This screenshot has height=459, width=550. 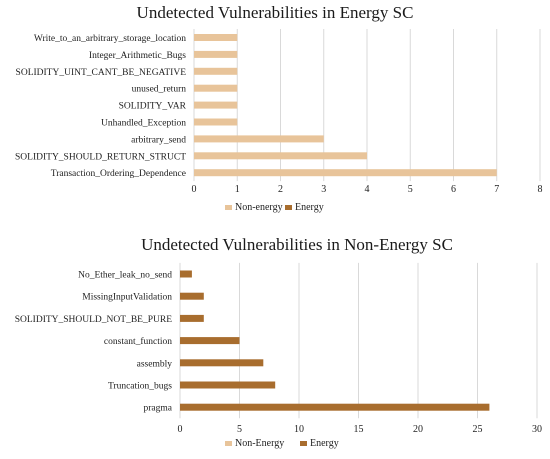 What do you see at coordinates (237, 189) in the screenshot?
I see `x-tick-label: 1` at bounding box center [237, 189].